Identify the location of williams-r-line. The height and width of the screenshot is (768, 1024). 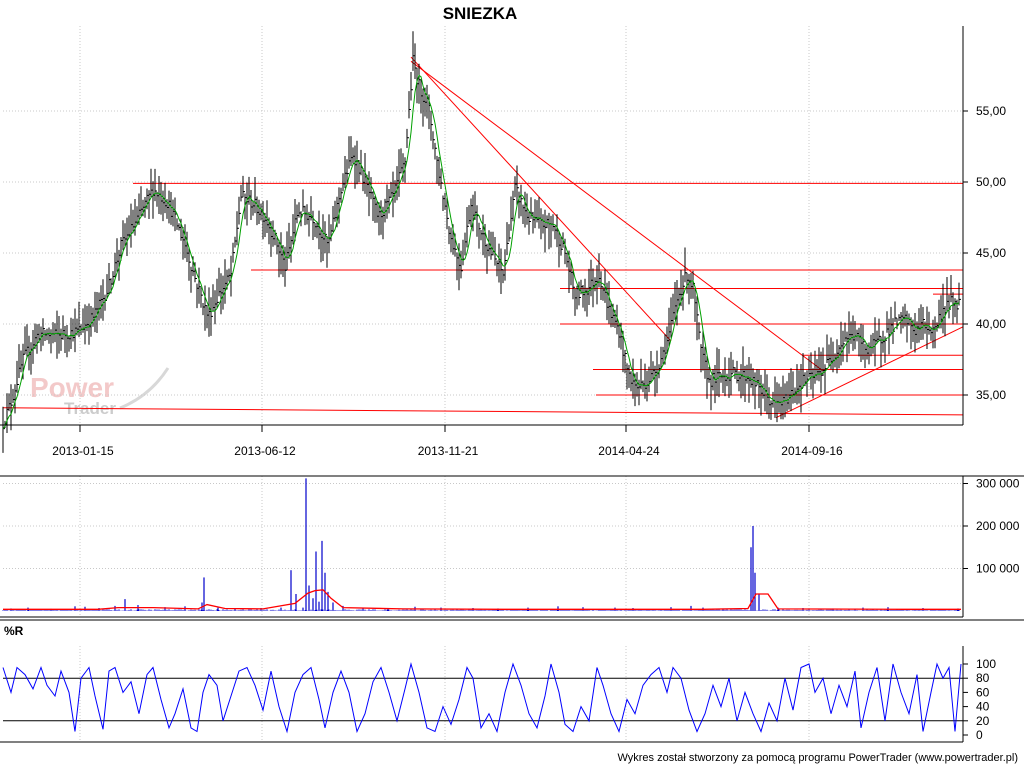
(482, 698).